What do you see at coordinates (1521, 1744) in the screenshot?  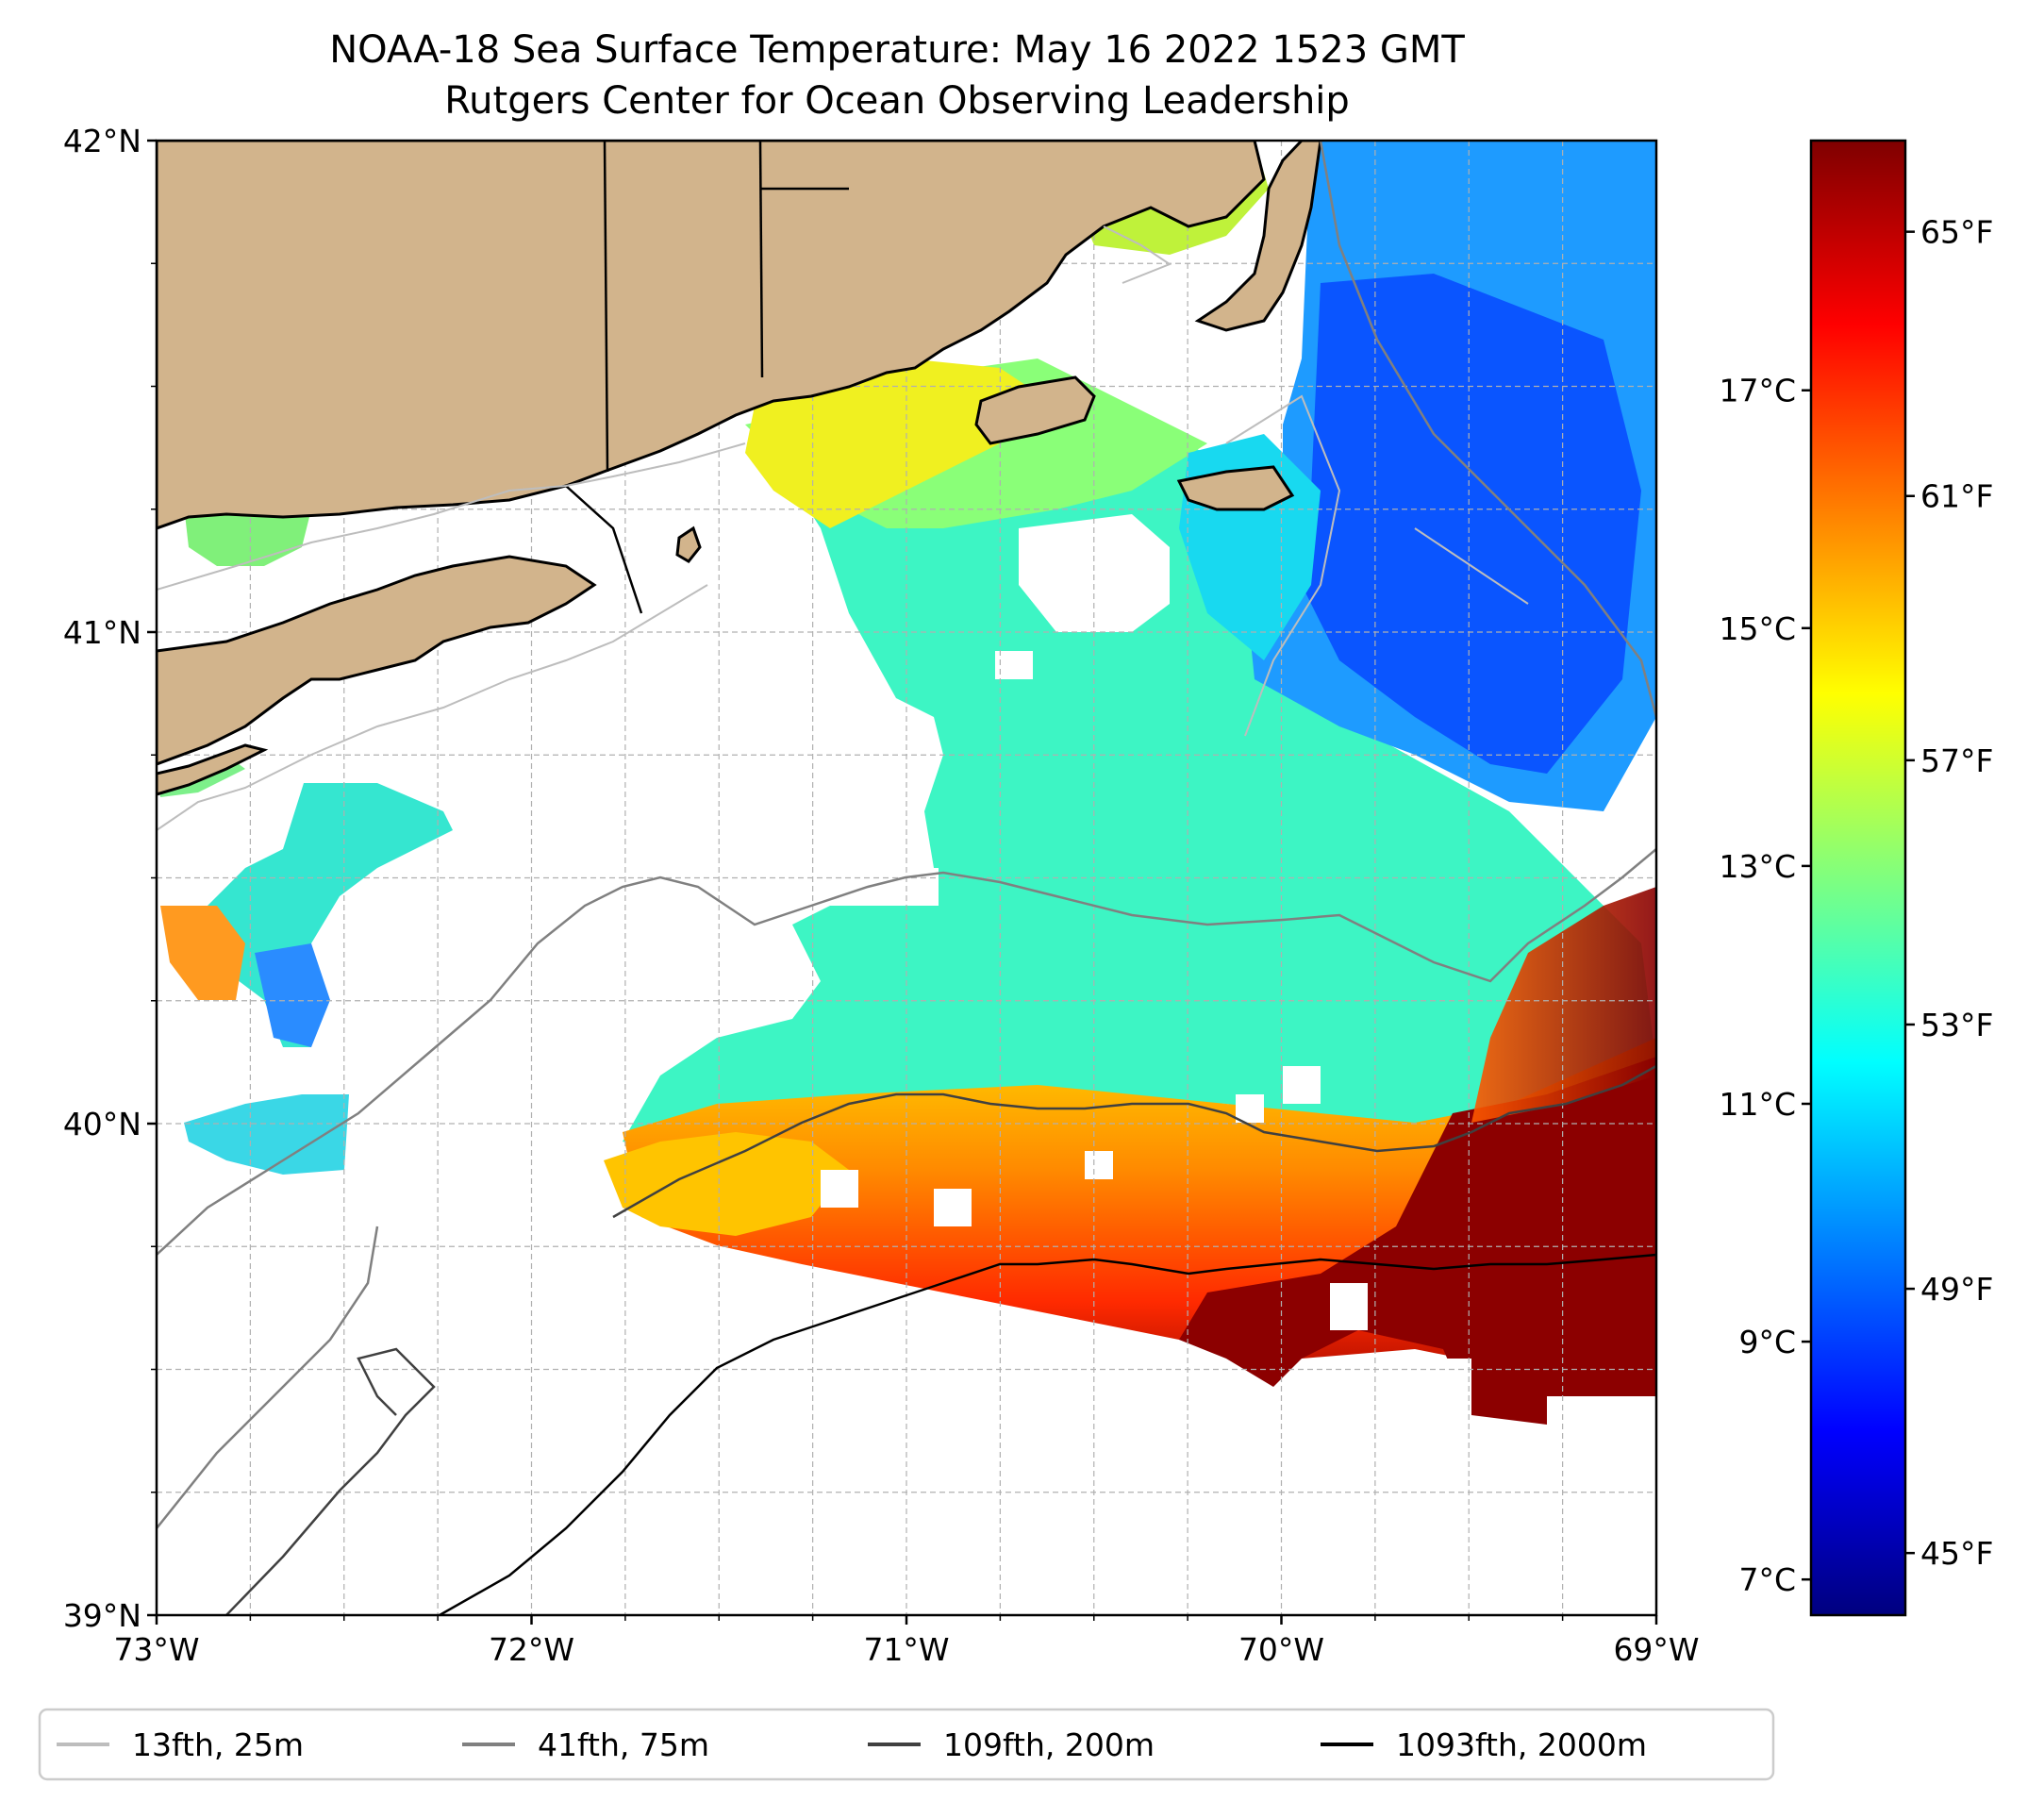 I see `legend-label: 1093fth, 2000m` at bounding box center [1521, 1744].